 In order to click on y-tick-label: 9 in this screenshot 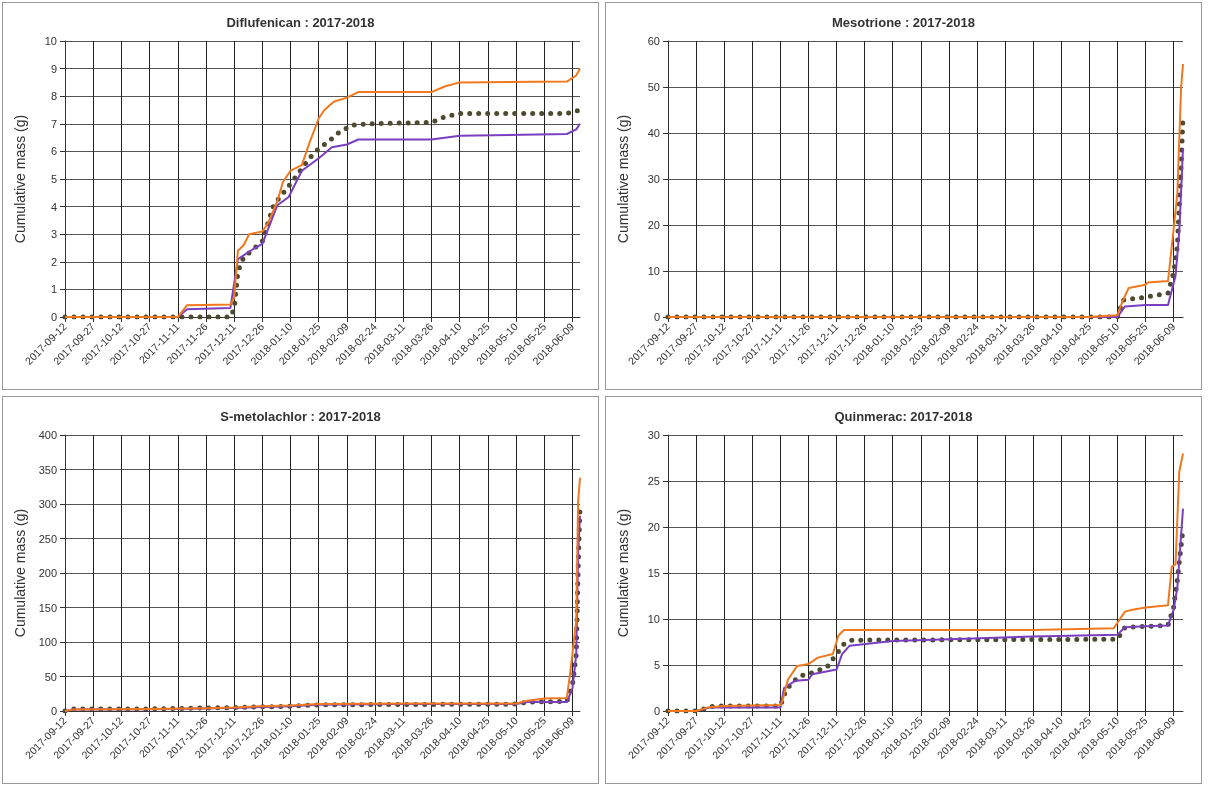, I will do `click(53, 68)`.